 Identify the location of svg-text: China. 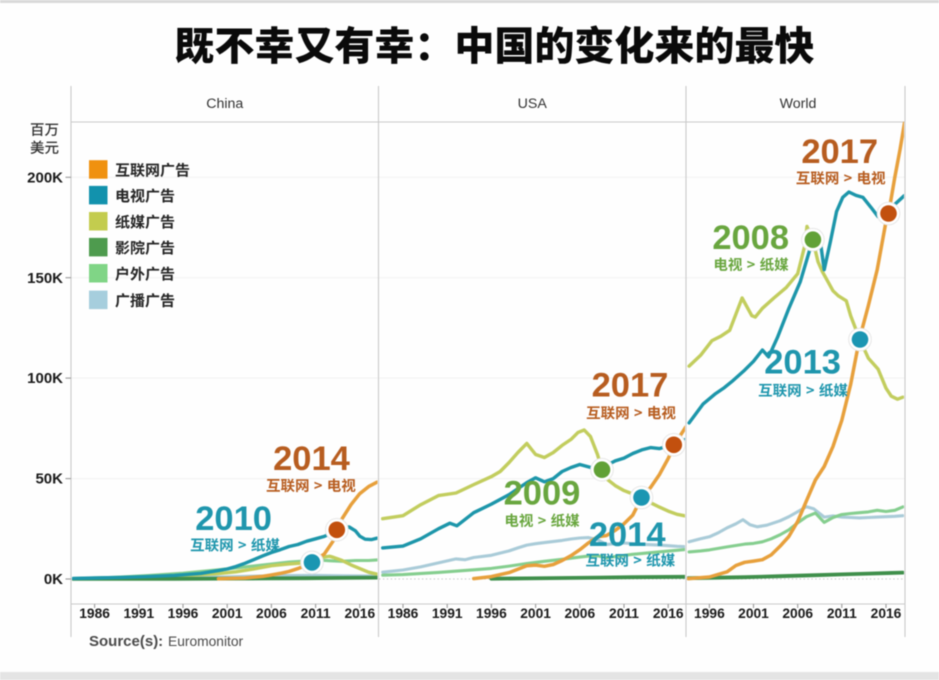
(224, 104).